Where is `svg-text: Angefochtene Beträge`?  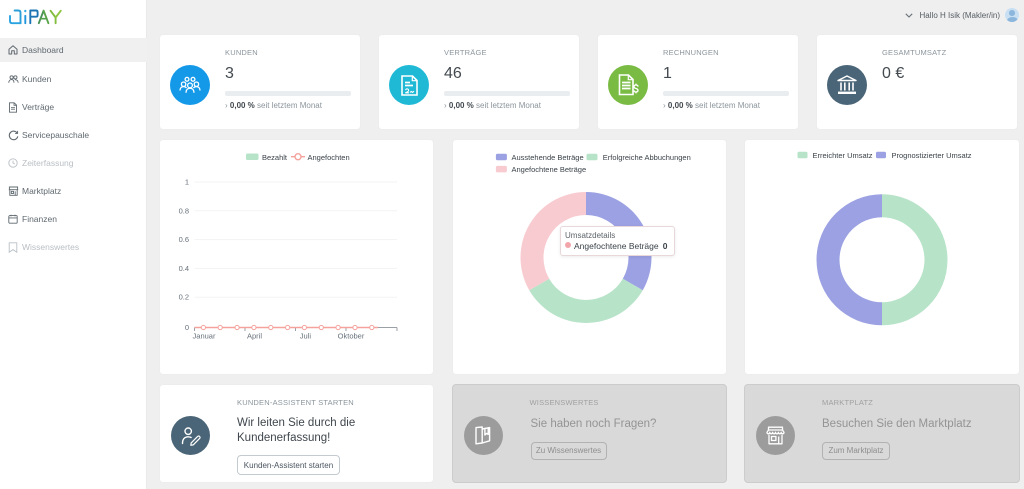
svg-text: Angefochtene Beträge is located at coordinates (548, 169).